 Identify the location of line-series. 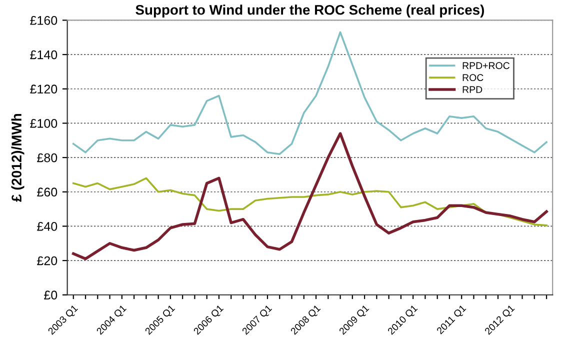
(310, 201).